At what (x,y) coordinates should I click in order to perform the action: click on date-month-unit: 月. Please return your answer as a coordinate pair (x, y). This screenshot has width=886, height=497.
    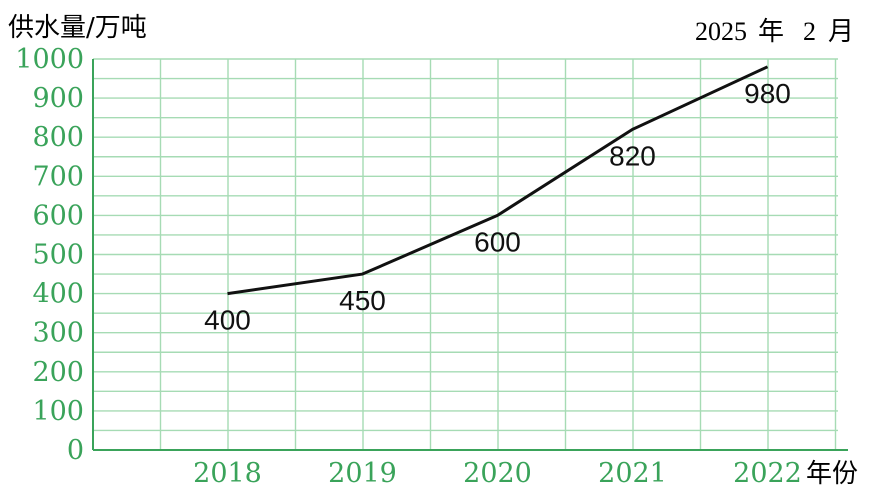
    Looking at the image, I should click on (841, 32).